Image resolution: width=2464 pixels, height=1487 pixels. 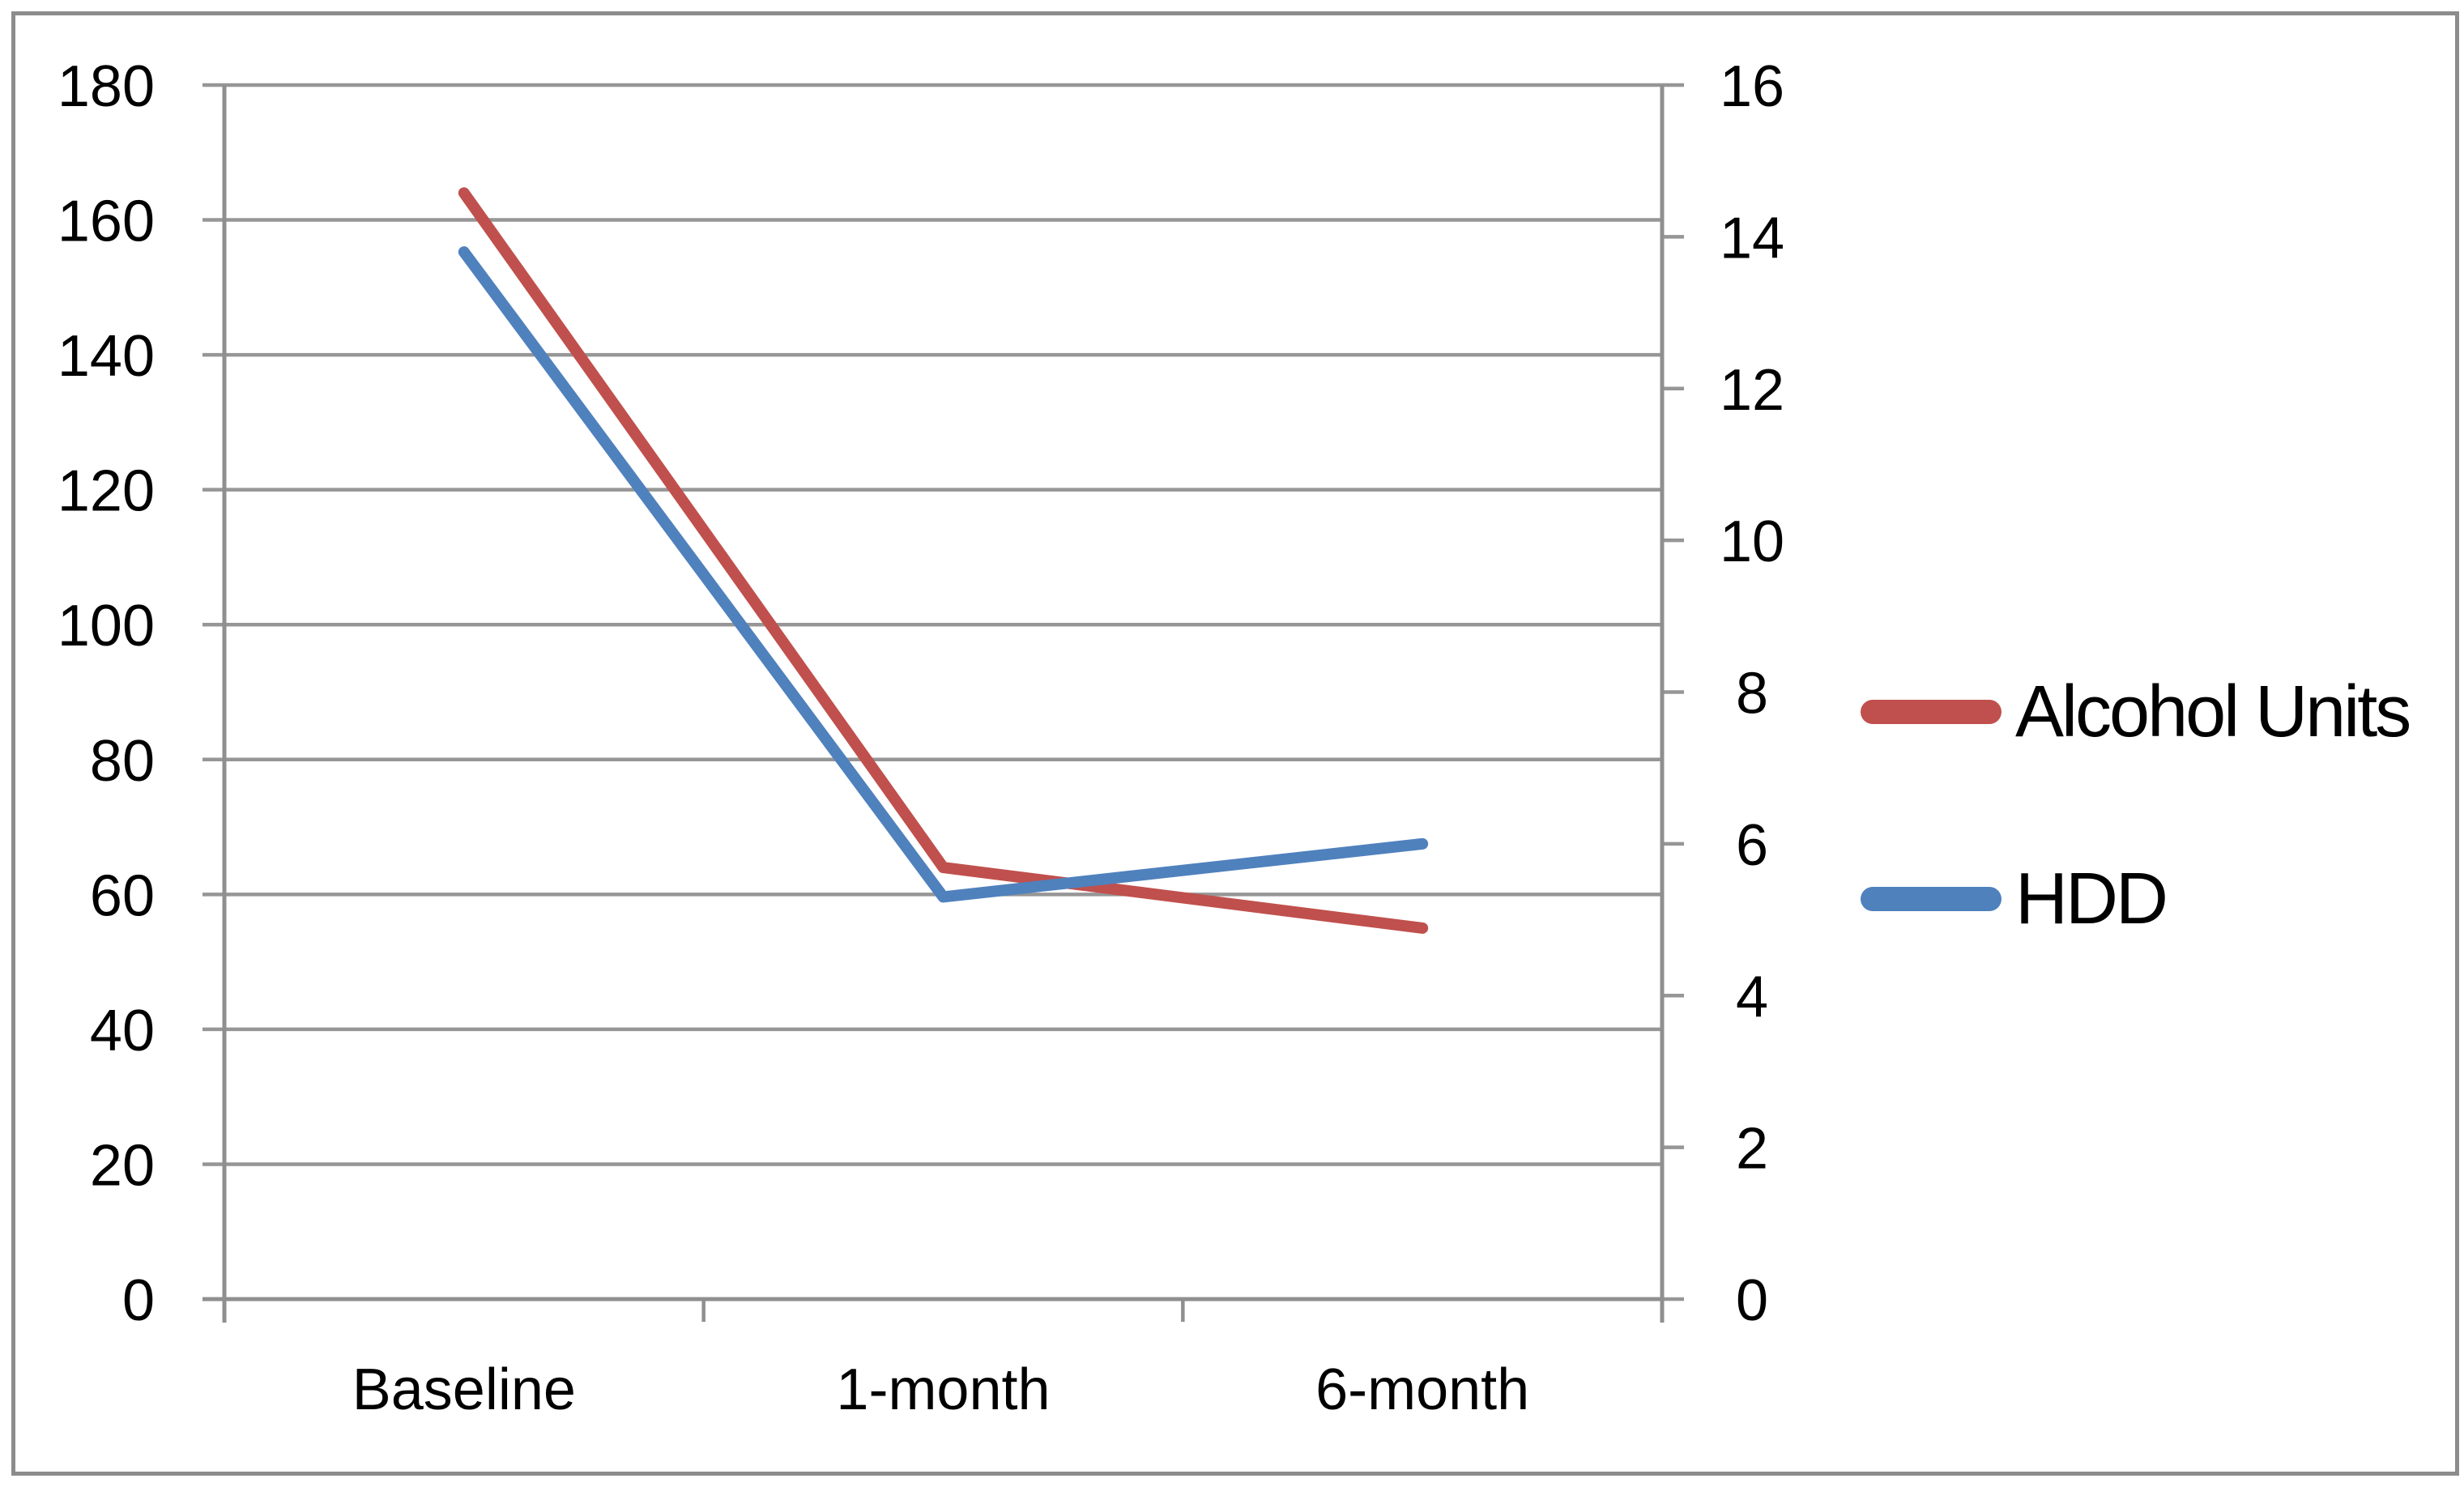 I want to click on left-axis-tick-label: 120, so click(x=106, y=491).